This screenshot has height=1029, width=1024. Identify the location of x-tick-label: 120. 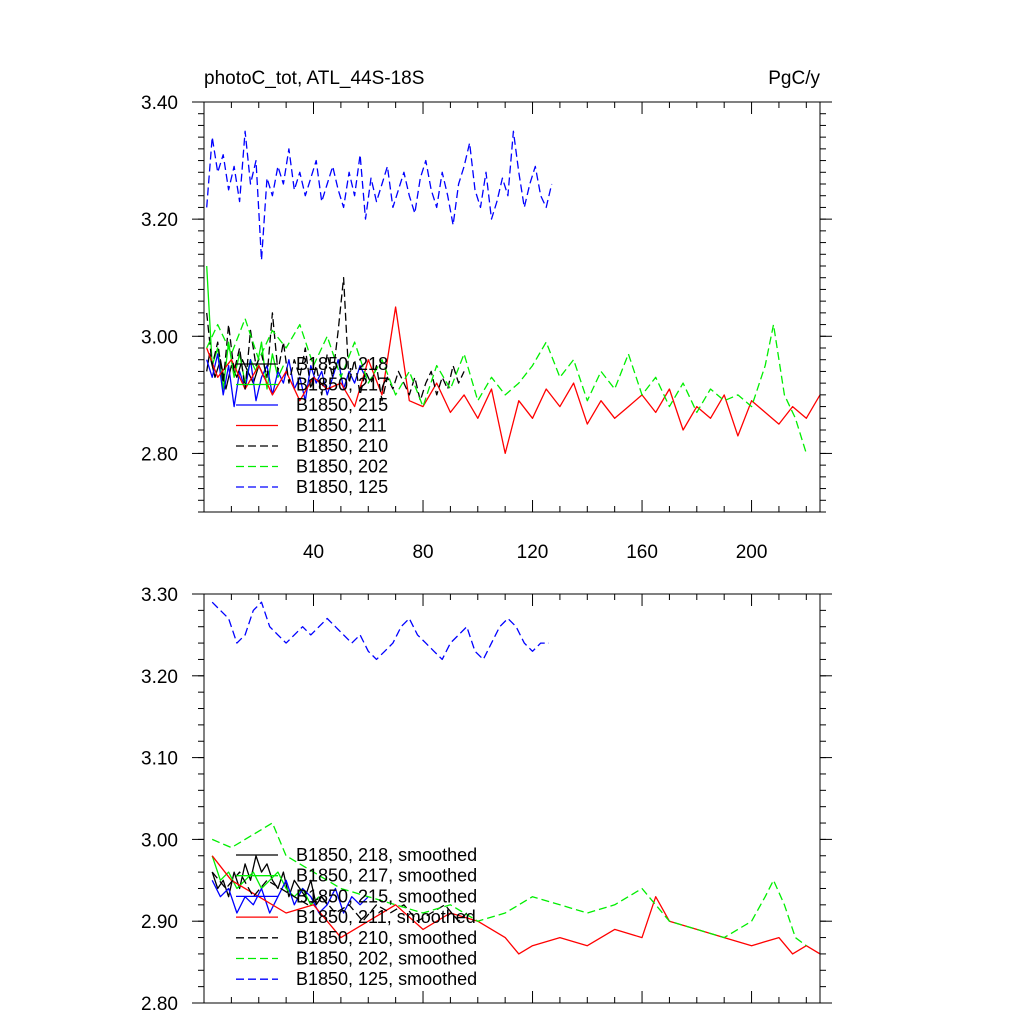
(533, 552).